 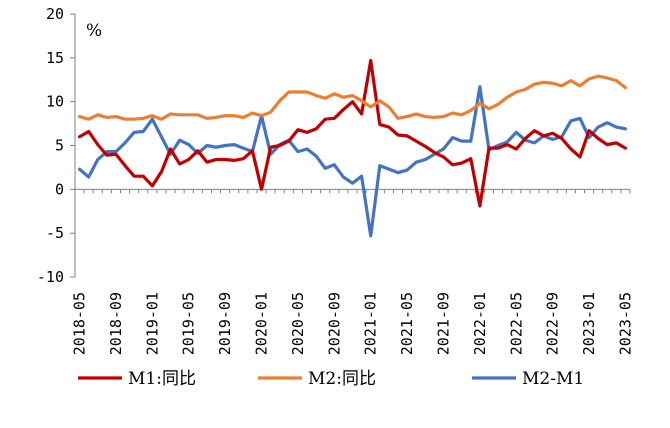 I want to click on y-ticks: -10 -5 0 5 10 15 20, so click(x=56, y=145).